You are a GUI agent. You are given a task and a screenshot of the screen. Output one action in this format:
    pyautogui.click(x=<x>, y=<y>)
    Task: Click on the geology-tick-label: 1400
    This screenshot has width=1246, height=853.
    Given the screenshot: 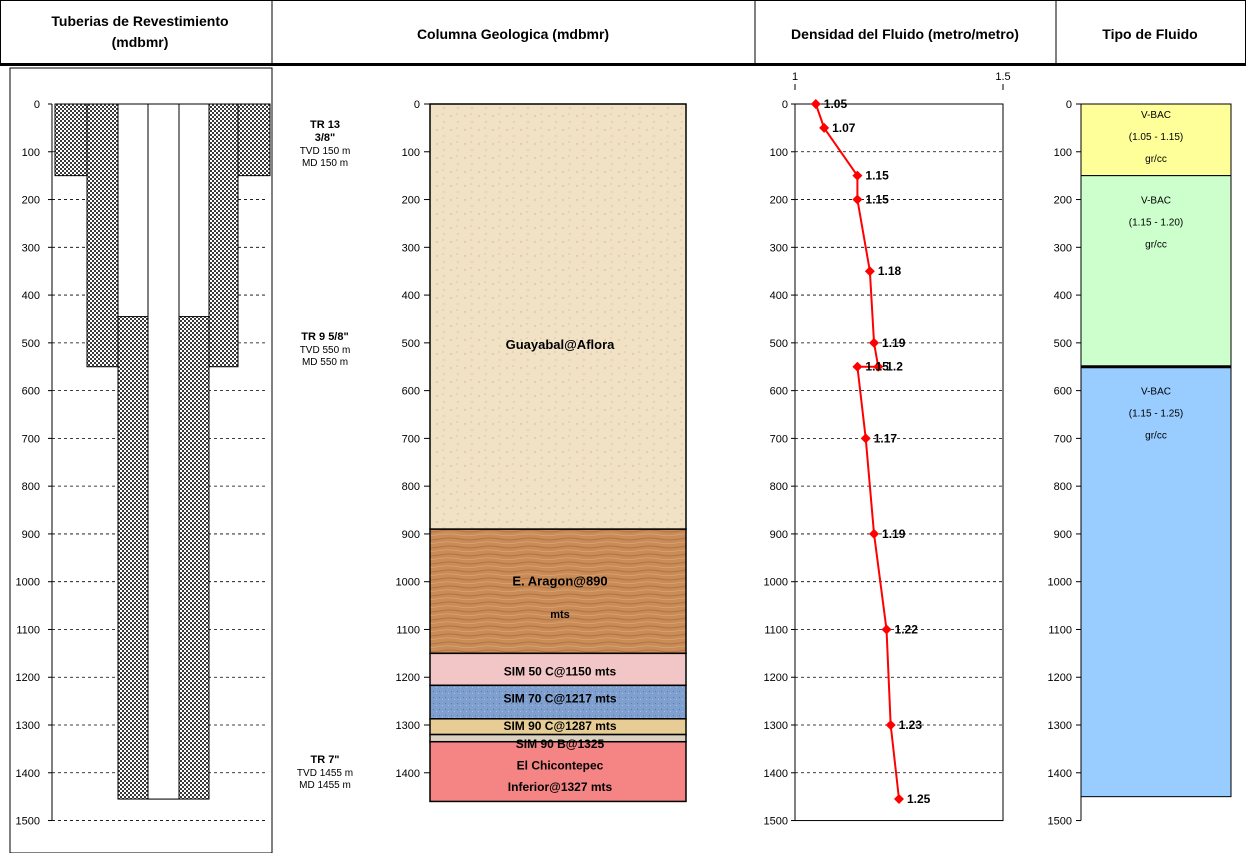 What is the action you would take?
    pyautogui.click(x=408, y=774)
    